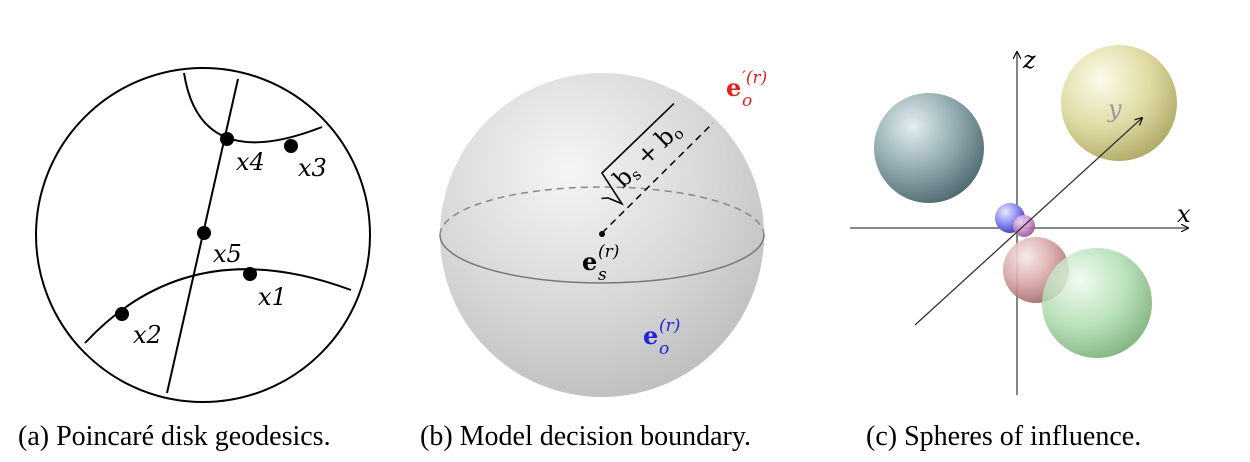  What do you see at coordinates (637, 154) in the screenshot?
I see `sqrt-symbol` at bounding box center [637, 154].